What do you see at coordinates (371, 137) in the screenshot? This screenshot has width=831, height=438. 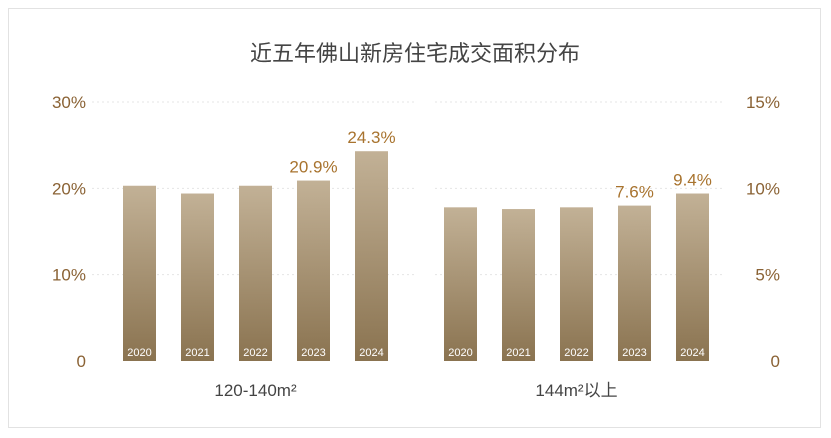 I see `bar-data-label: 24.3%` at bounding box center [371, 137].